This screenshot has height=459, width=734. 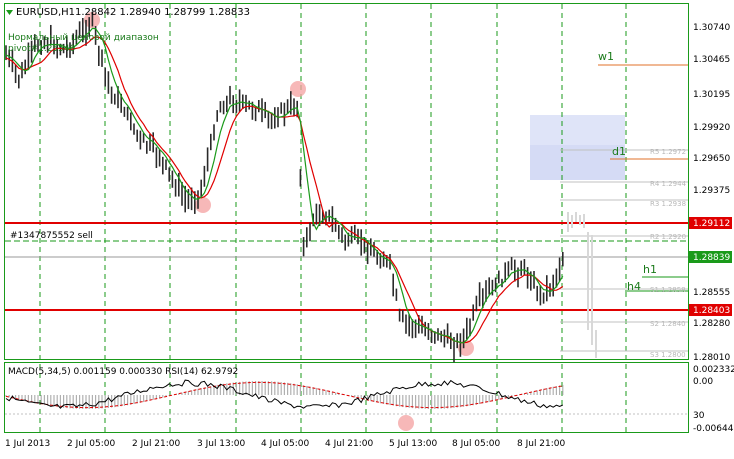 What do you see at coordinates (713, 370) in the screenshot?
I see `subwindow-tick: 0.002332` at bounding box center [713, 370].